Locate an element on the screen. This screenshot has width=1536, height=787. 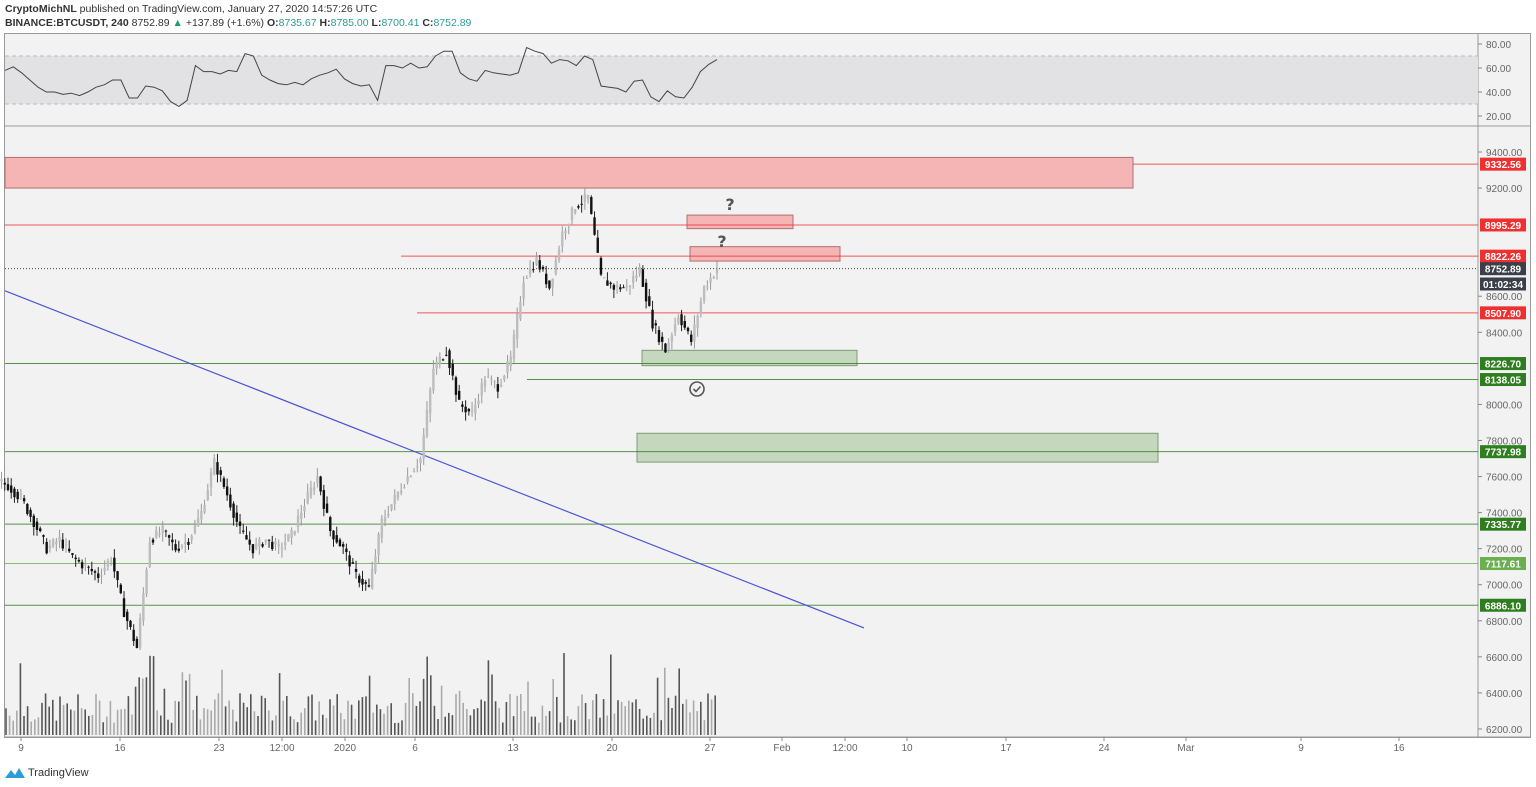
time-axis-label: 17 is located at coordinates (1006, 748).